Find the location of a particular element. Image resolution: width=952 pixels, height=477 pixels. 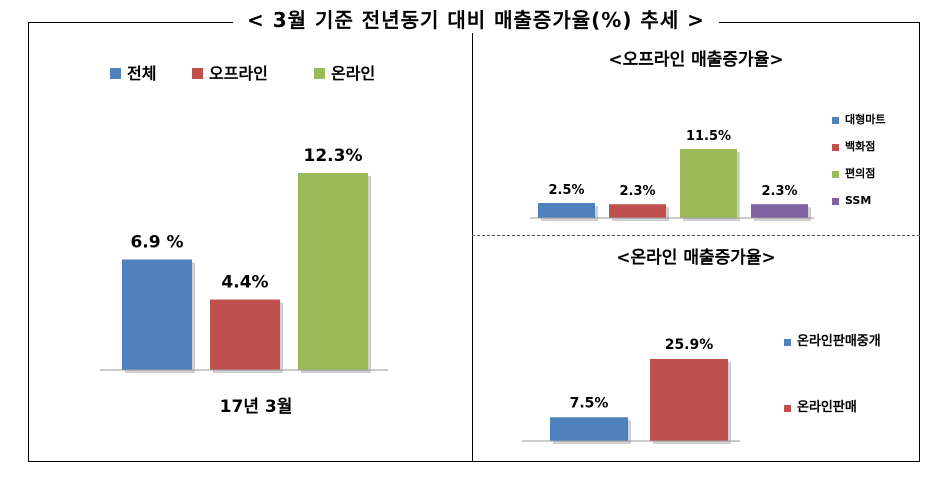

online-bar-label-1: 25.9% is located at coordinates (689, 345).